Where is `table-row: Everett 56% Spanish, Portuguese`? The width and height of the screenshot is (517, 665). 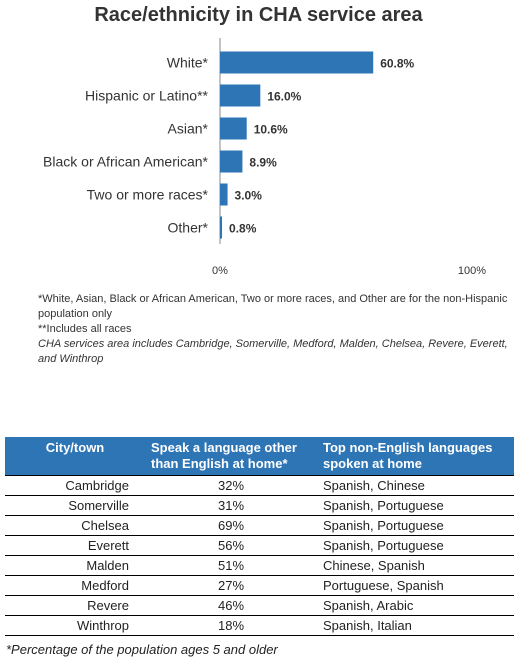 table-row: Everett 56% Spanish, Portuguese is located at coordinates (259, 545).